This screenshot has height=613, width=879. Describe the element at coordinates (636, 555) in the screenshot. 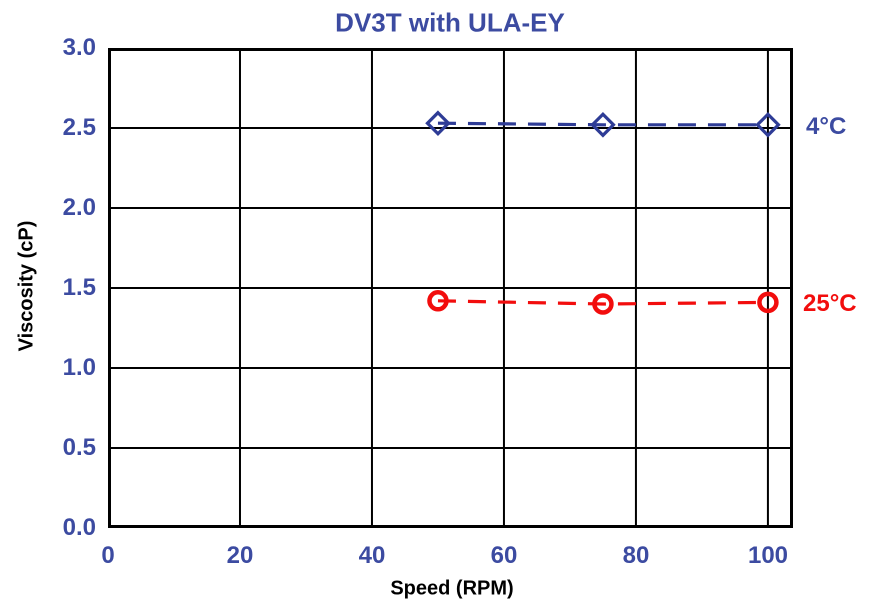

I see `x-tick-80: 80` at that location.